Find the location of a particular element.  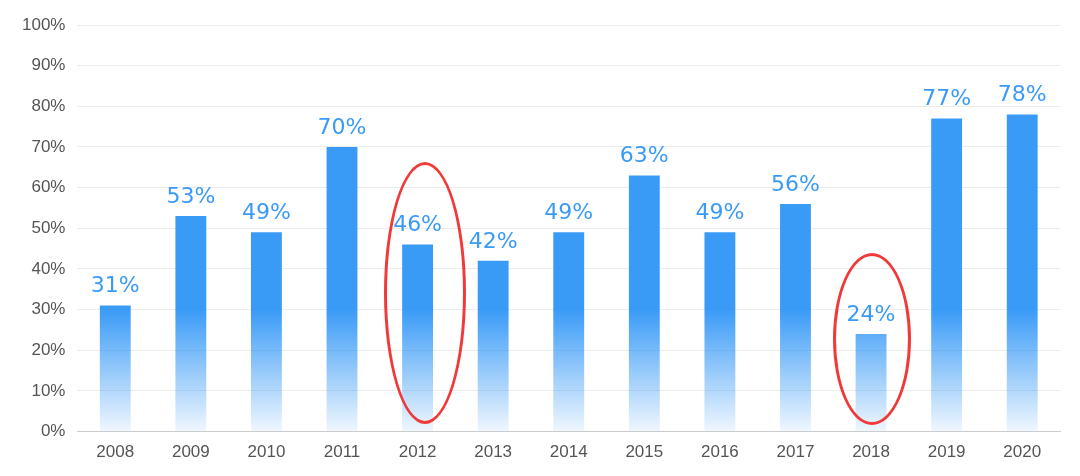

y-tick-label: 80% is located at coordinates (48, 106).